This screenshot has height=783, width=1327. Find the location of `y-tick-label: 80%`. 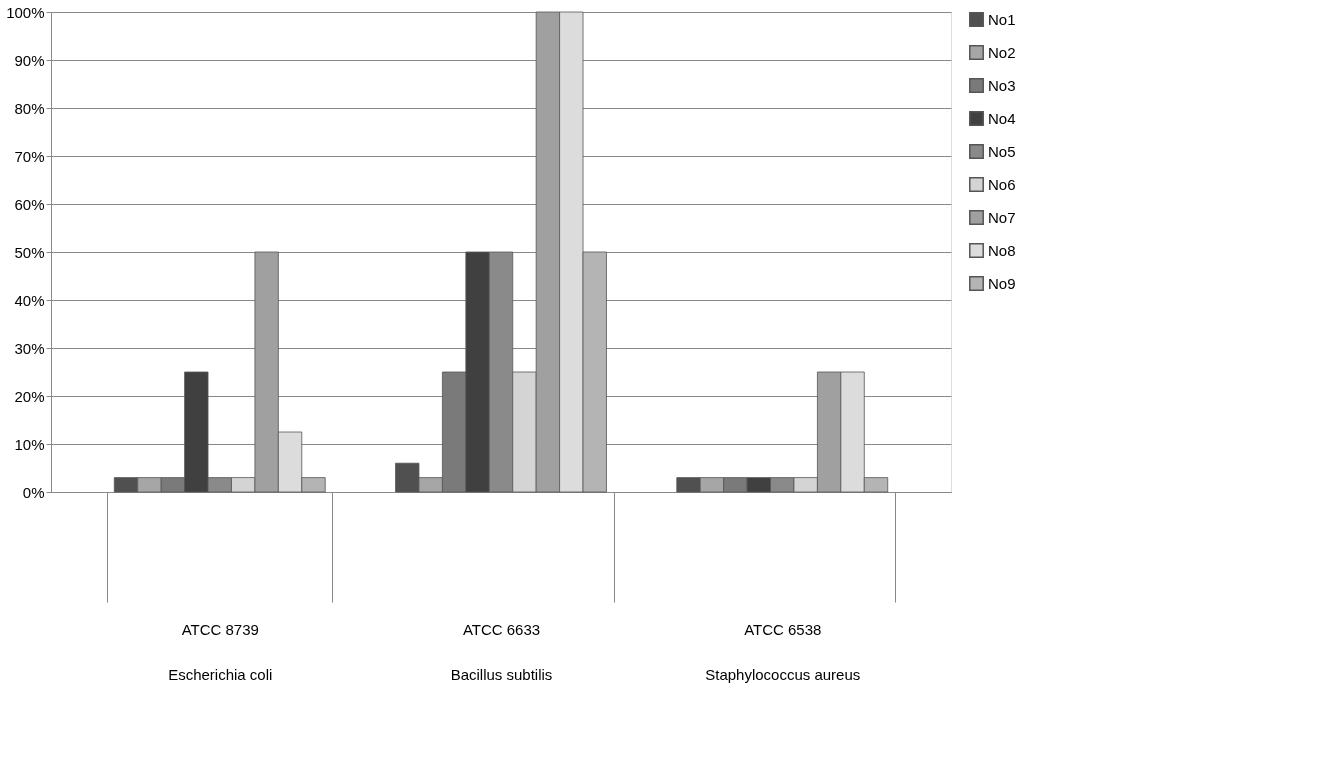

y-tick-label: 80% is located at coordinates (29, 108).